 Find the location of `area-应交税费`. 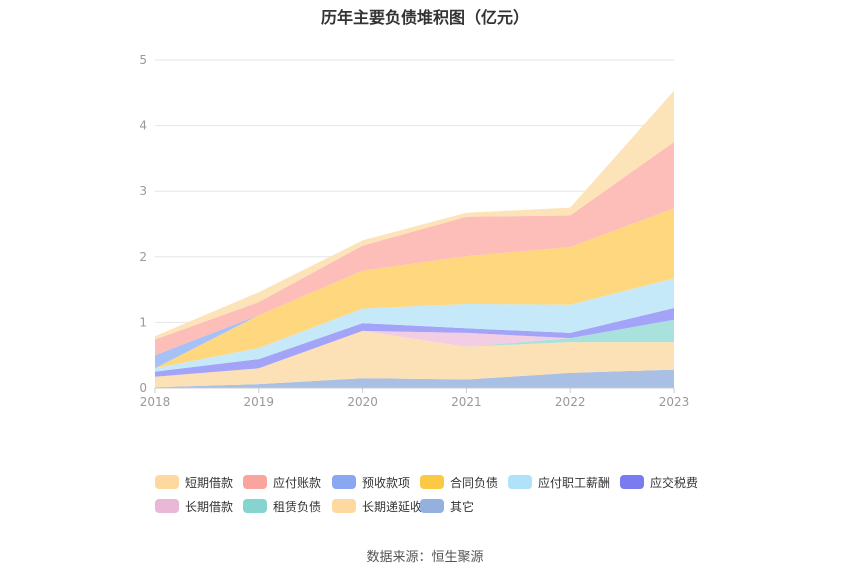

area-应交税费 is located at coordinates (414, 342).